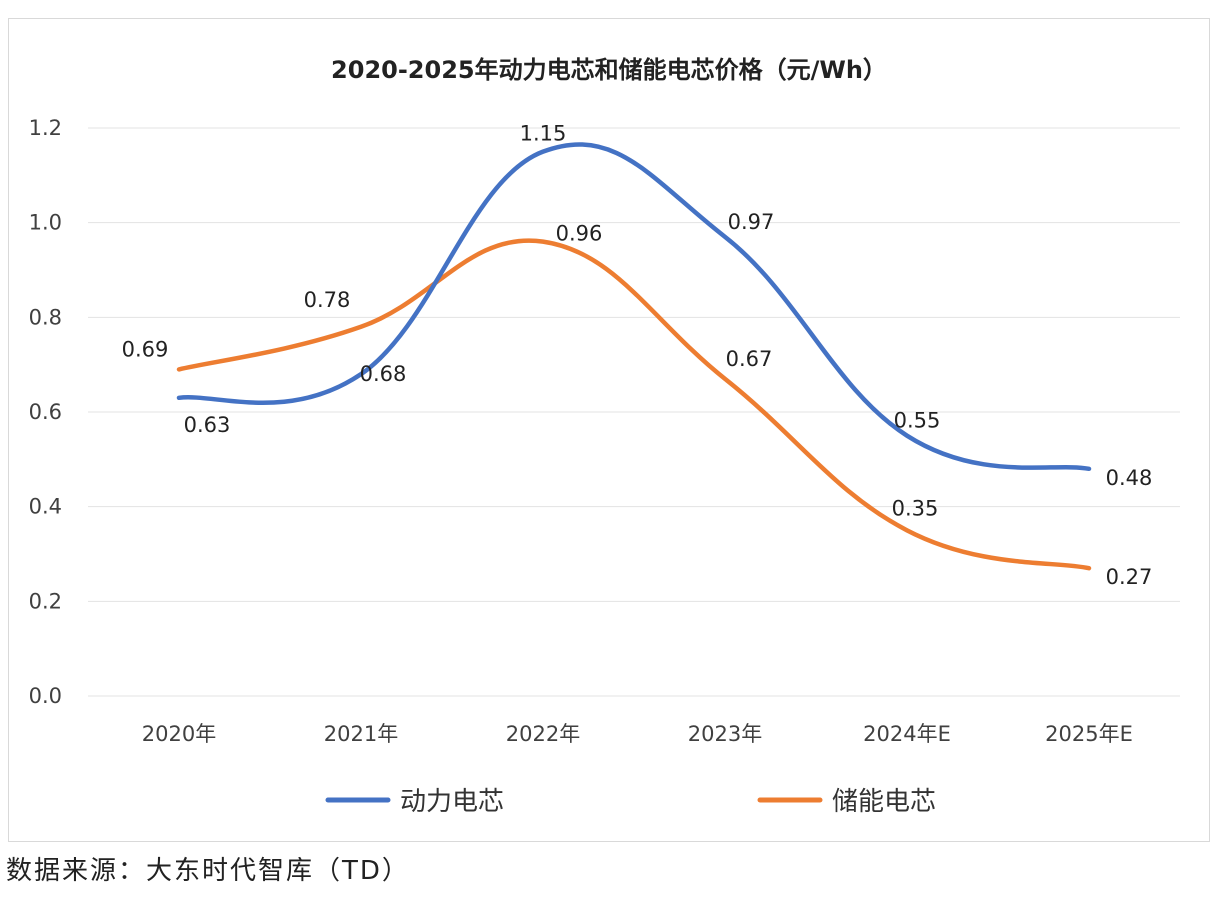 This screenshot has height=900, width=1218. What do you see at coordinates (609, 70) in the screenshot?
I see `chart-title: 2020-2025年动力电芯和储能电芯价格（元/Wh）` at bounding box center [609, 70].